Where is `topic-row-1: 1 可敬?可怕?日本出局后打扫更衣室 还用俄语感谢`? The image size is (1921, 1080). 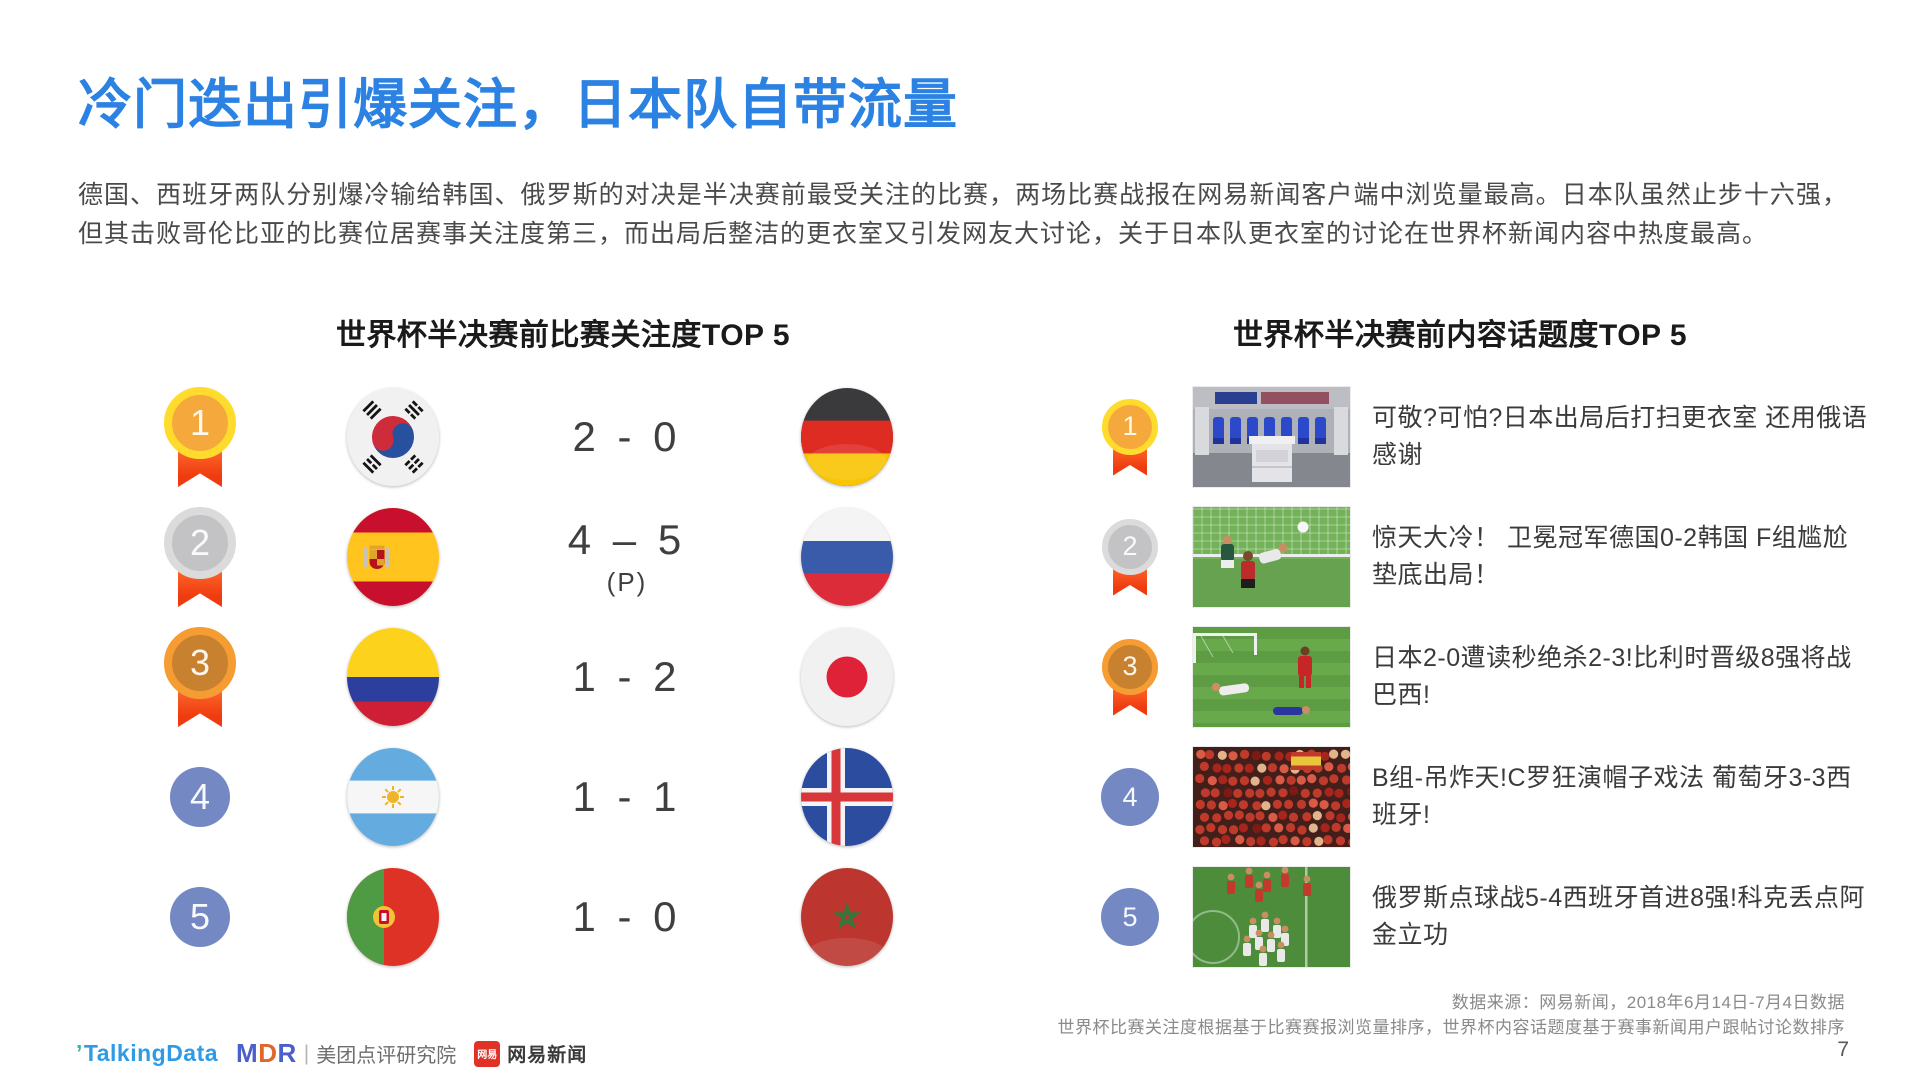 topic-row-1: 1 可敬?可怕?日本出局后打扫更衣室 还用俄语感谢 is located at coordinates (960, 437).